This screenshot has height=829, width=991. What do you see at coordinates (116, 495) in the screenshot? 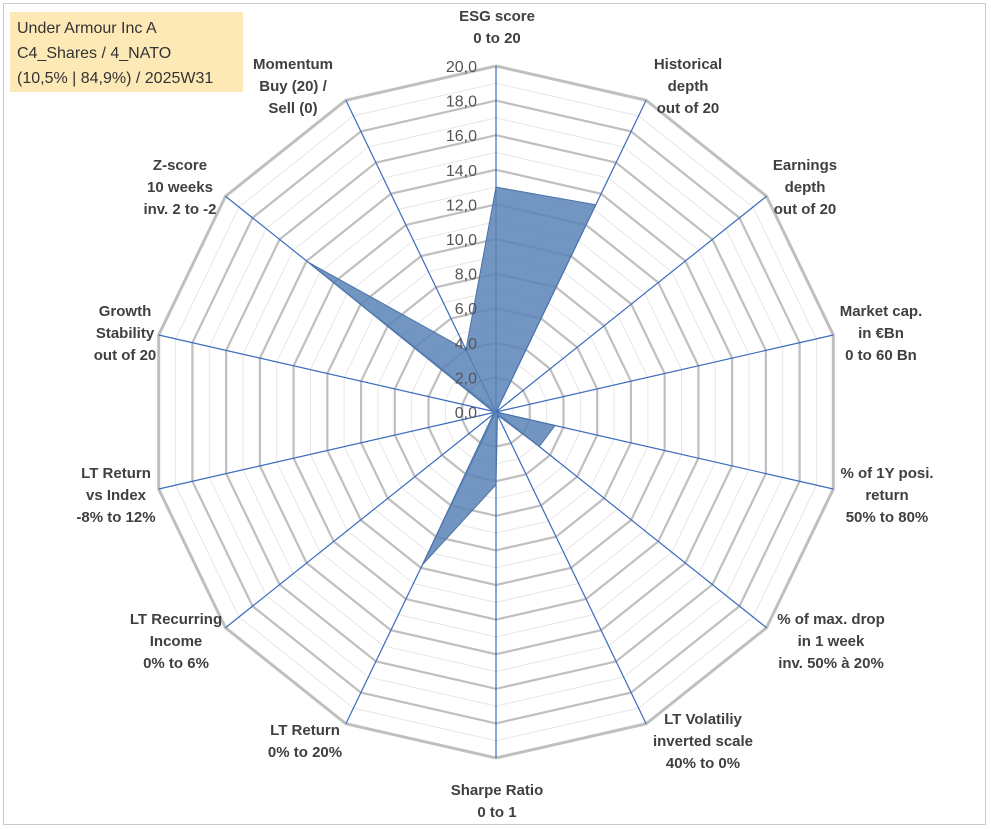
I see `axis-label: vs Index` at bounding box center [116, 495].